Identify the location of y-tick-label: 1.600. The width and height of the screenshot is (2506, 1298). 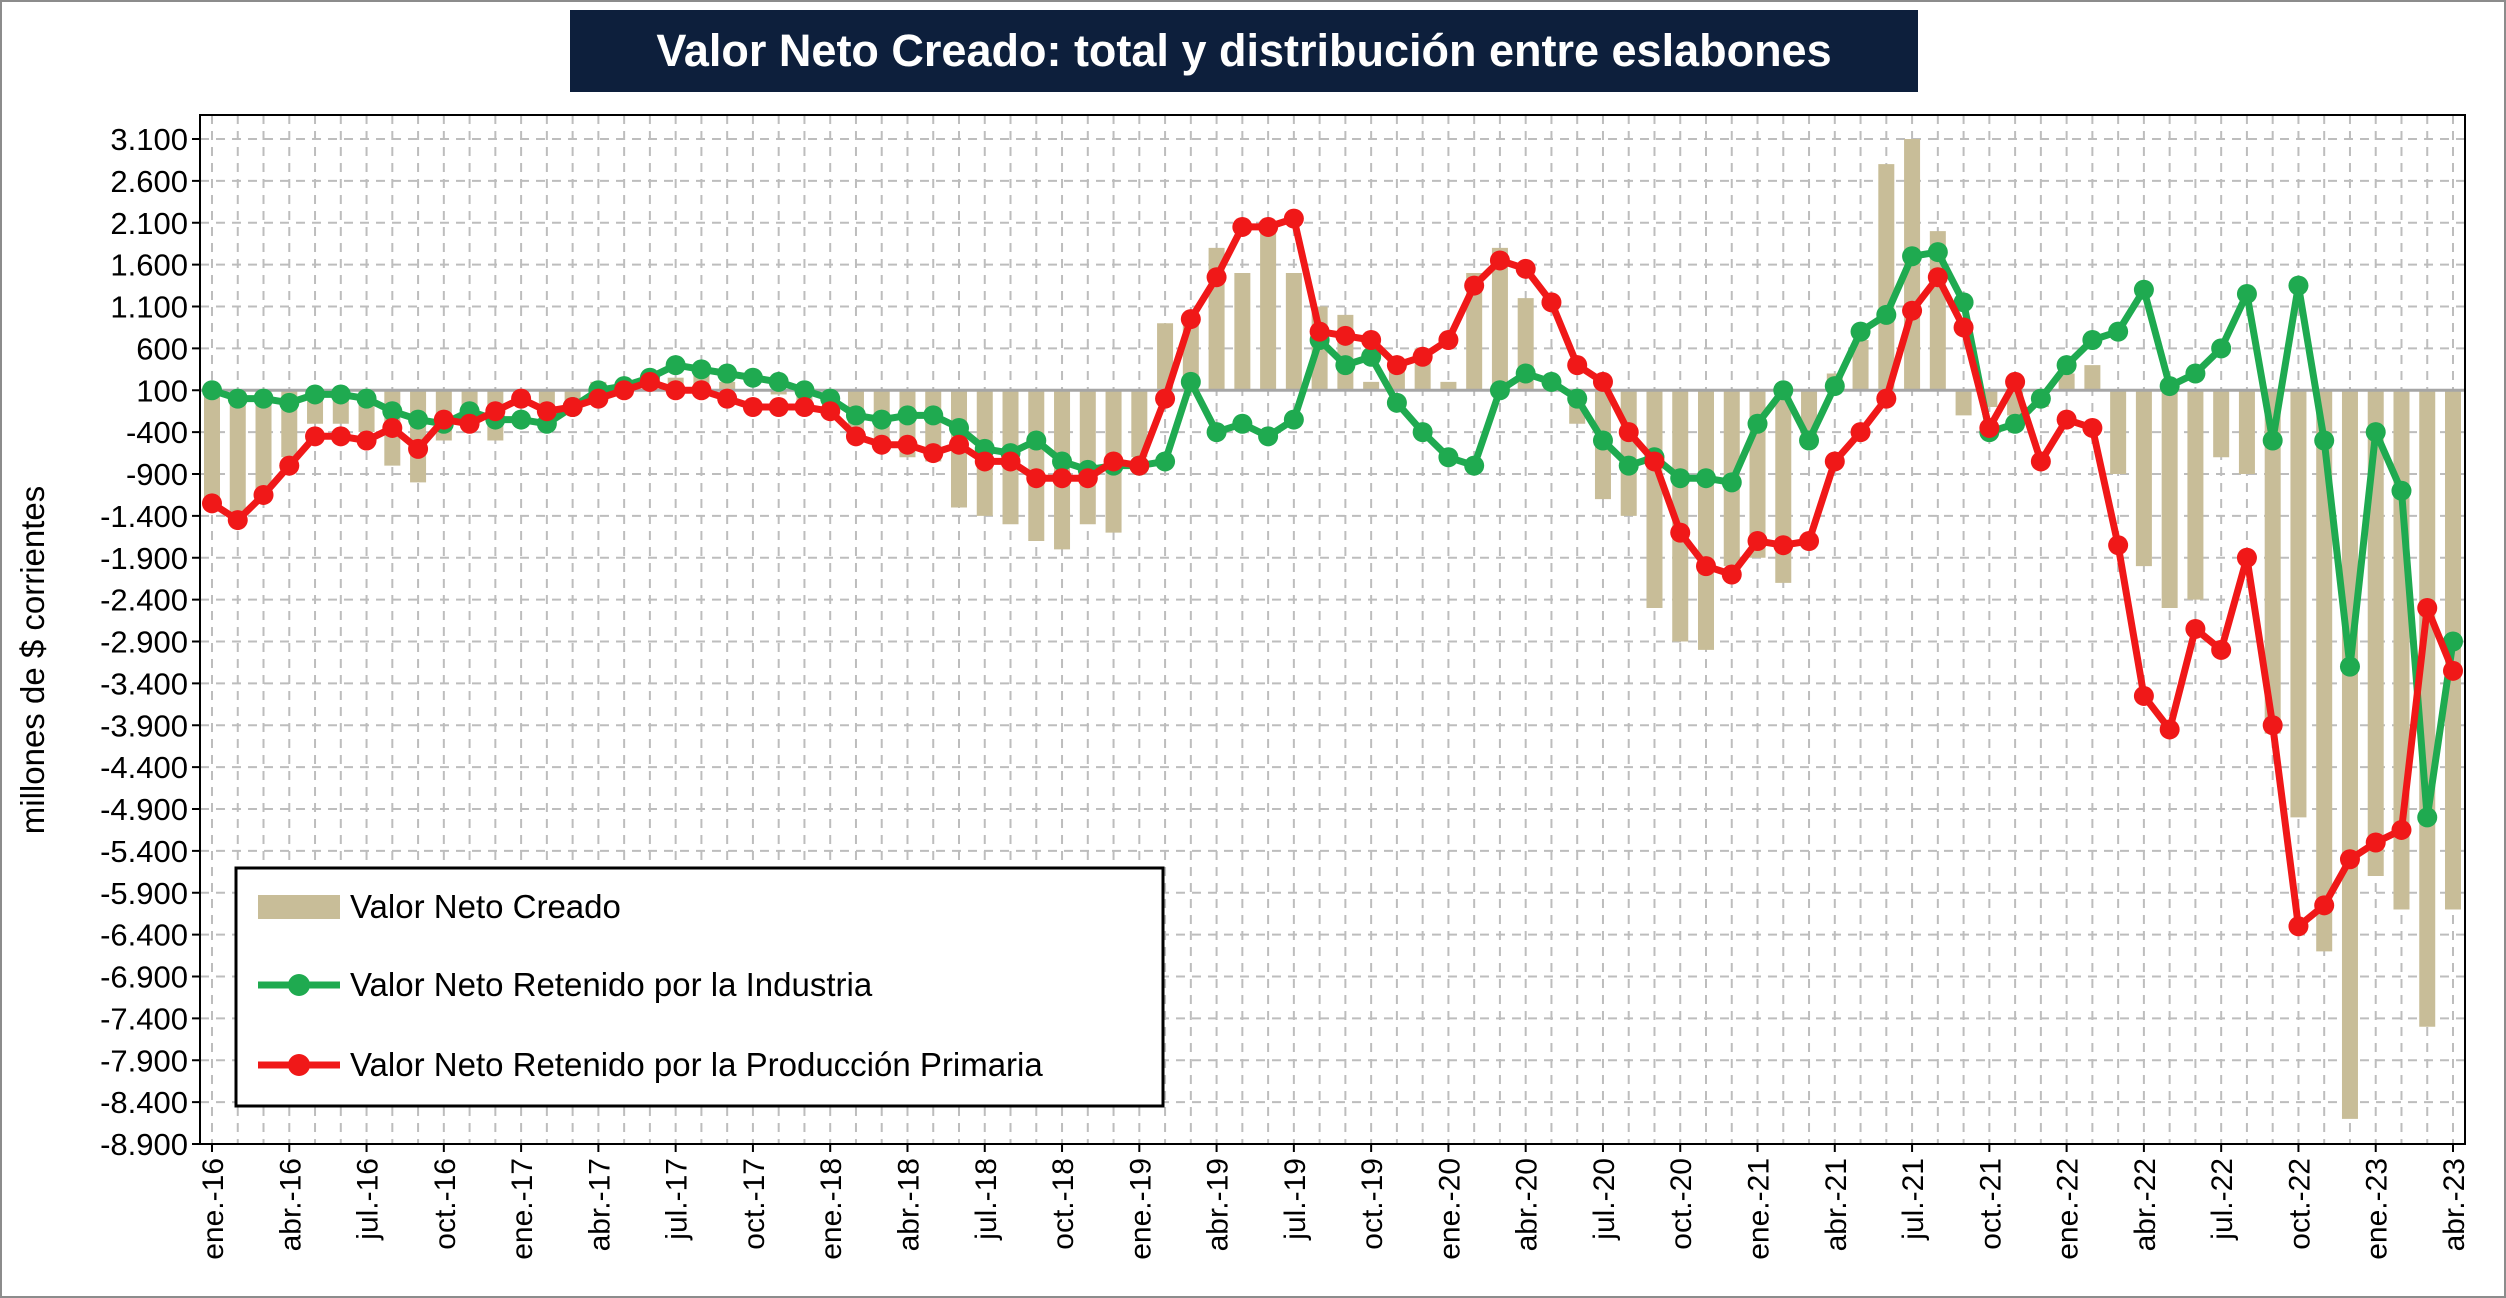
(149, 265).